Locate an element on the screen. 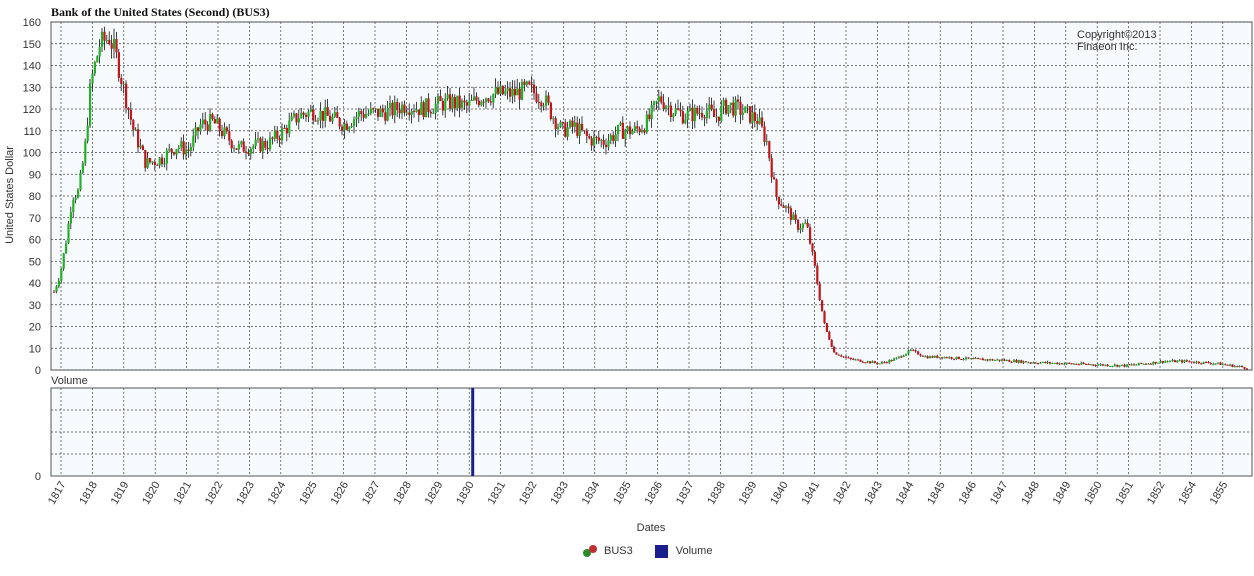 The width and height of the screenshot is (1254, 576). x-tick-label: 1841 is located at coordinates (811, 493).